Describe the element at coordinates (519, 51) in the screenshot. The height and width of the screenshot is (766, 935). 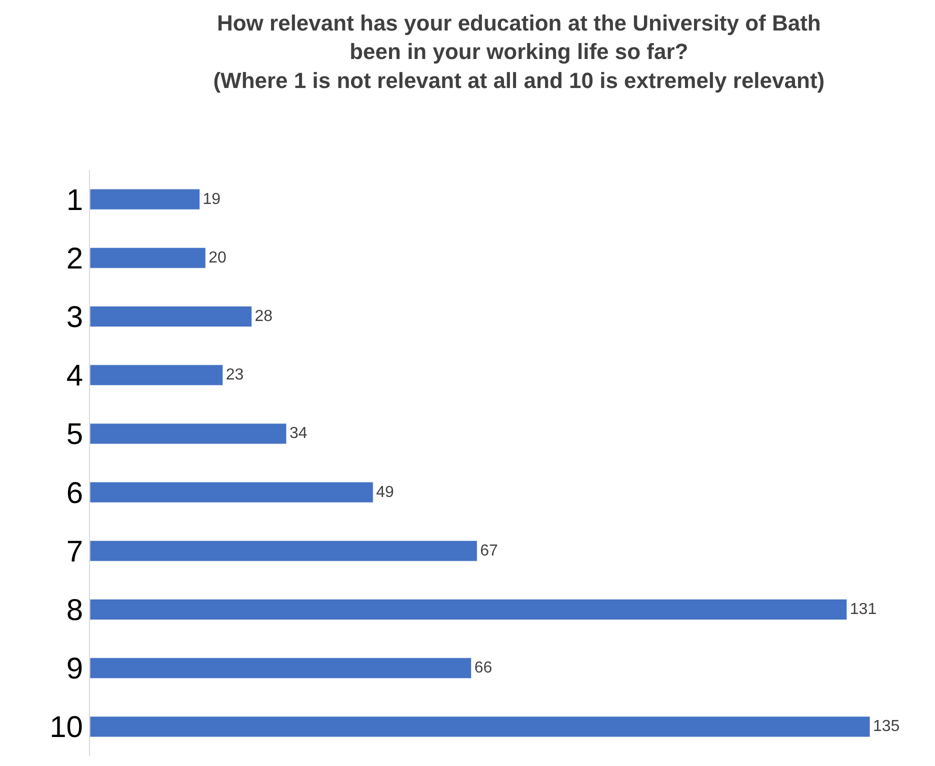
I see `chart-title: How relevant has your education at the University of Bath been in your working life so far? (Where 1 is not relevant at all and 10 is extremely relevant)` at that location.